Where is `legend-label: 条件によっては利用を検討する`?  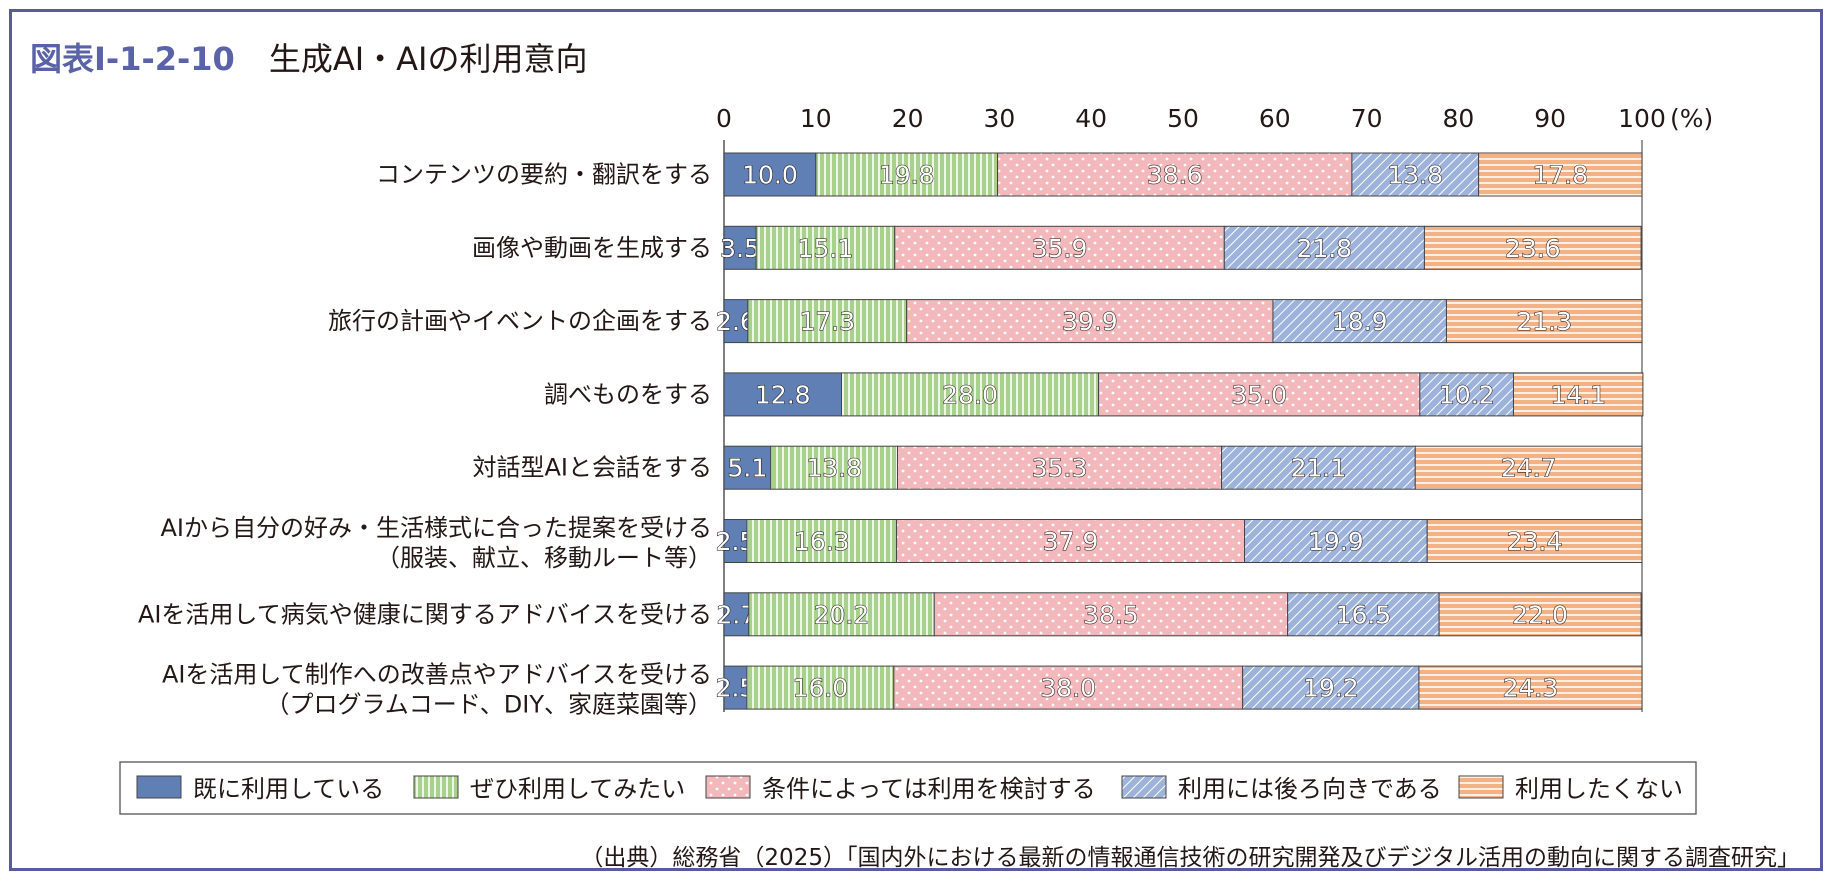
legend-label: 条件によっては利用を検討する is located at coordinates (929, 789).